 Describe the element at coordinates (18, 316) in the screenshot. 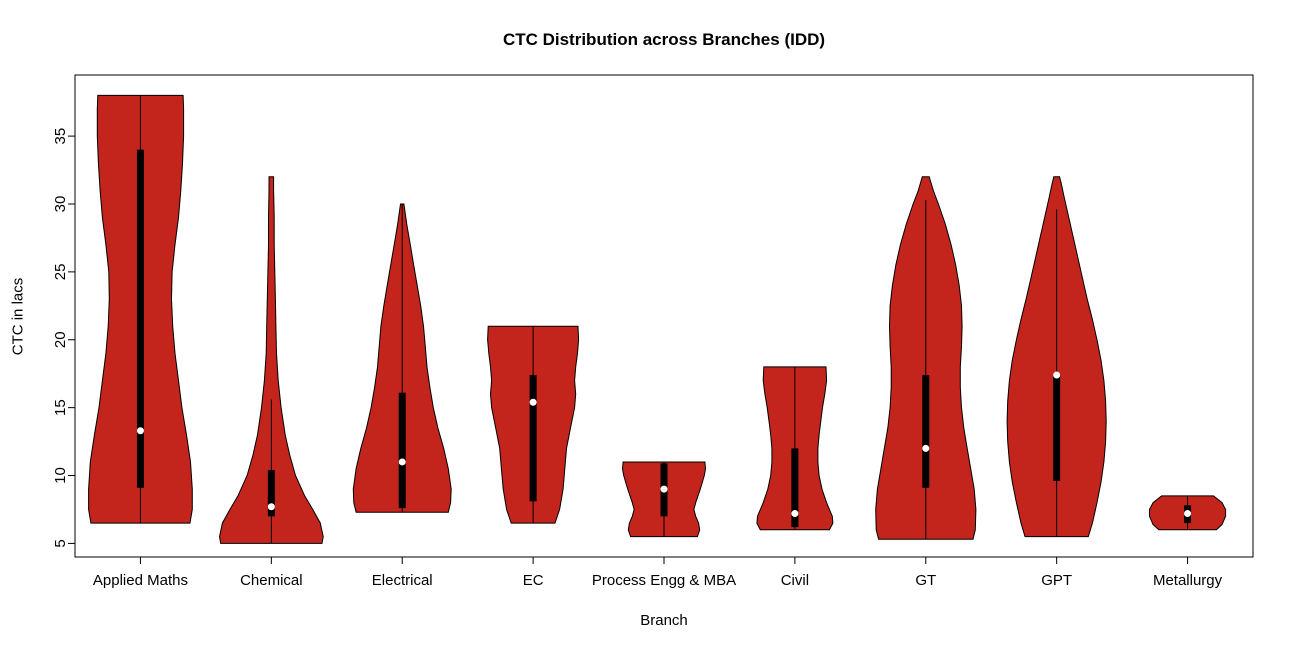

I see `y-axis-label: CTC in lacs` at that location.